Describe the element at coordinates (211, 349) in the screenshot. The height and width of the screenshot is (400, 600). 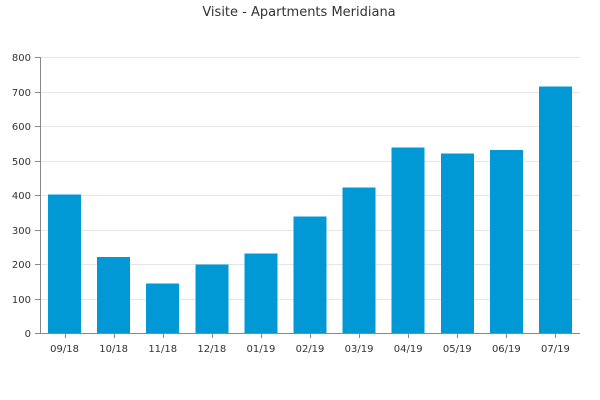
I see `x-tick-label: 12/18` at that location.